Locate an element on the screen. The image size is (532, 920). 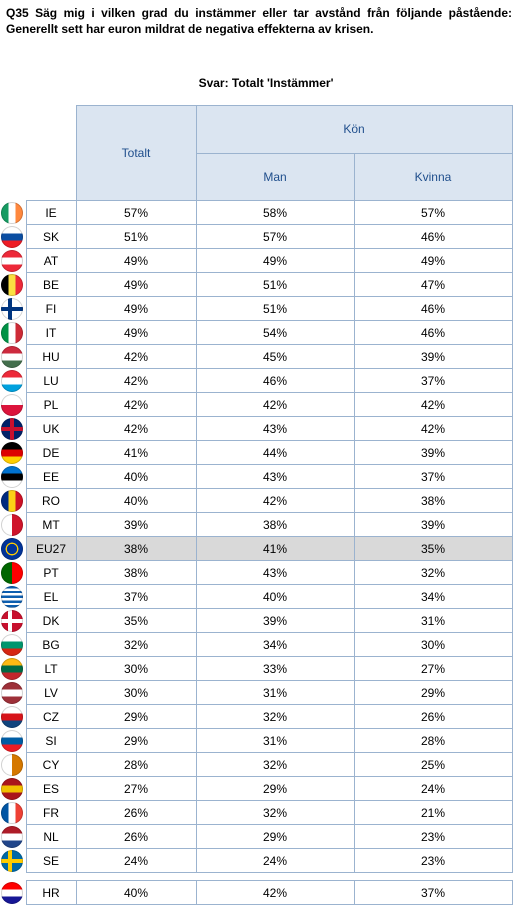
value-man: 57% is located at coordinates (275, 236).